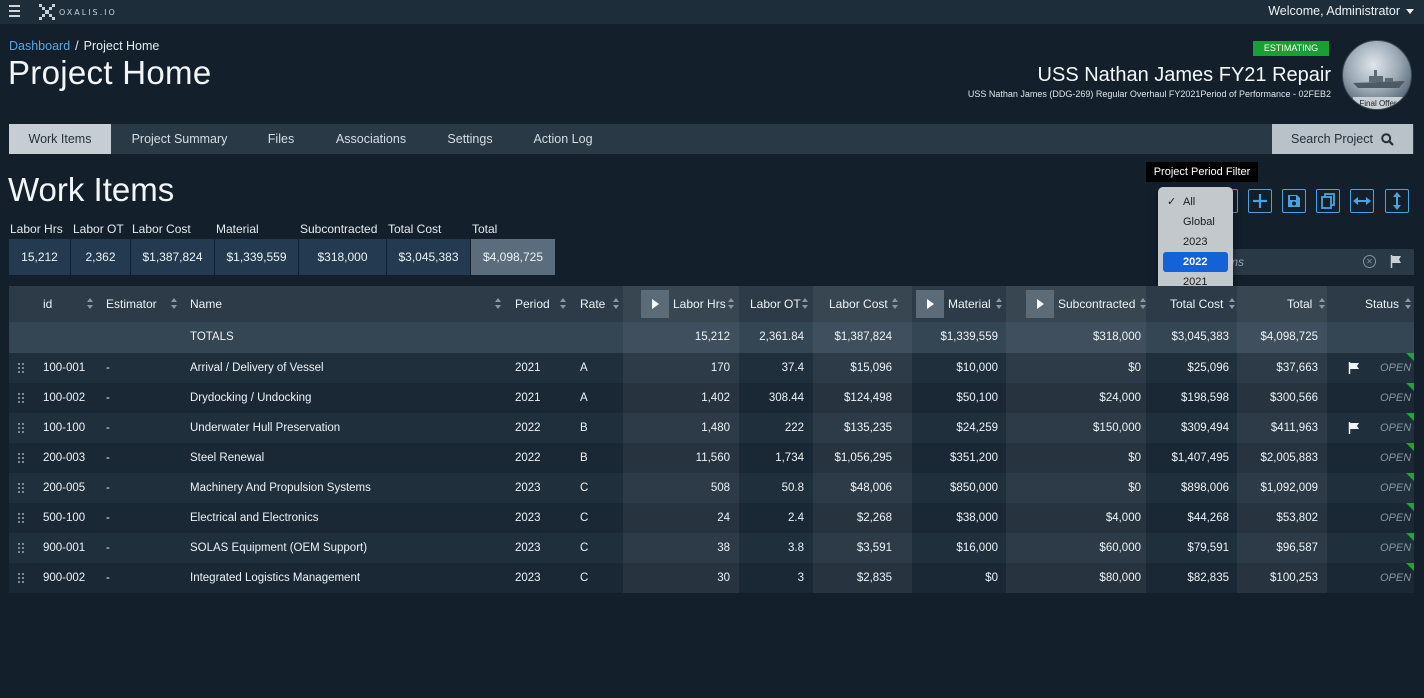  Describe the element at coordinates (206, 304) in the screenshot. I see `column-header-name: Name` at that location.